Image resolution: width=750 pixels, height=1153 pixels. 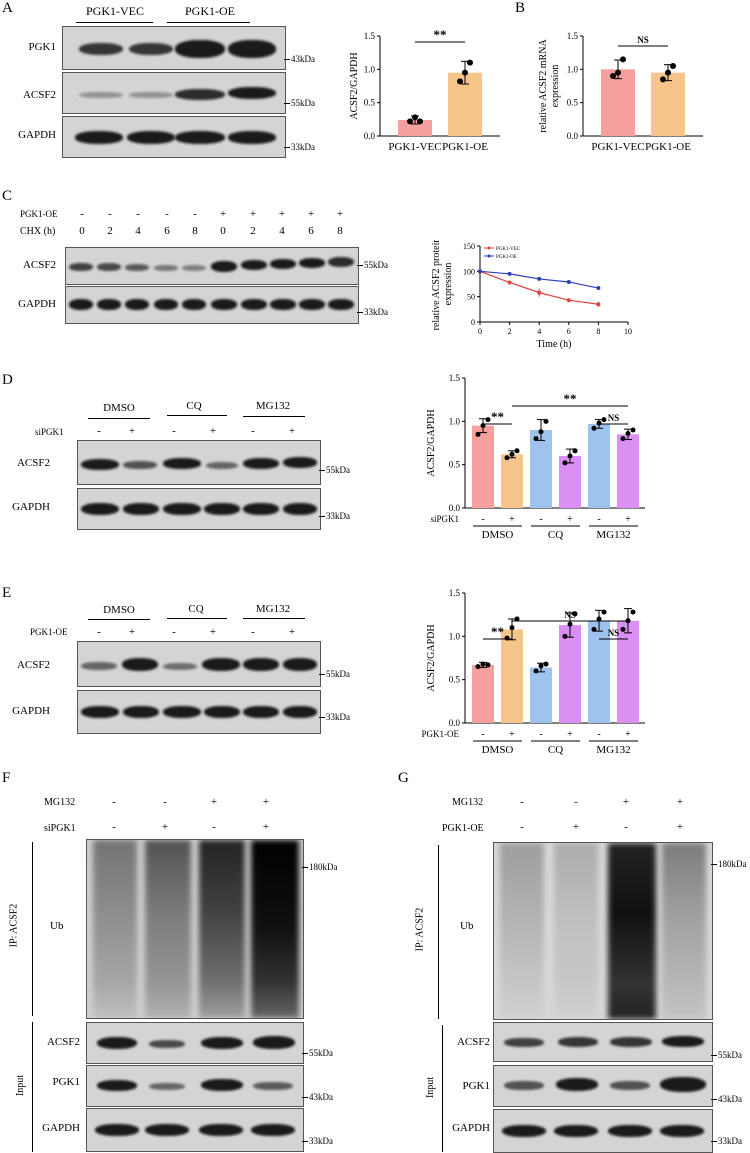 What do you see at coordinates (334, 674) in the screenshot?
I see `marker-55kda: 55kDa` at bounding box center [334, 674].